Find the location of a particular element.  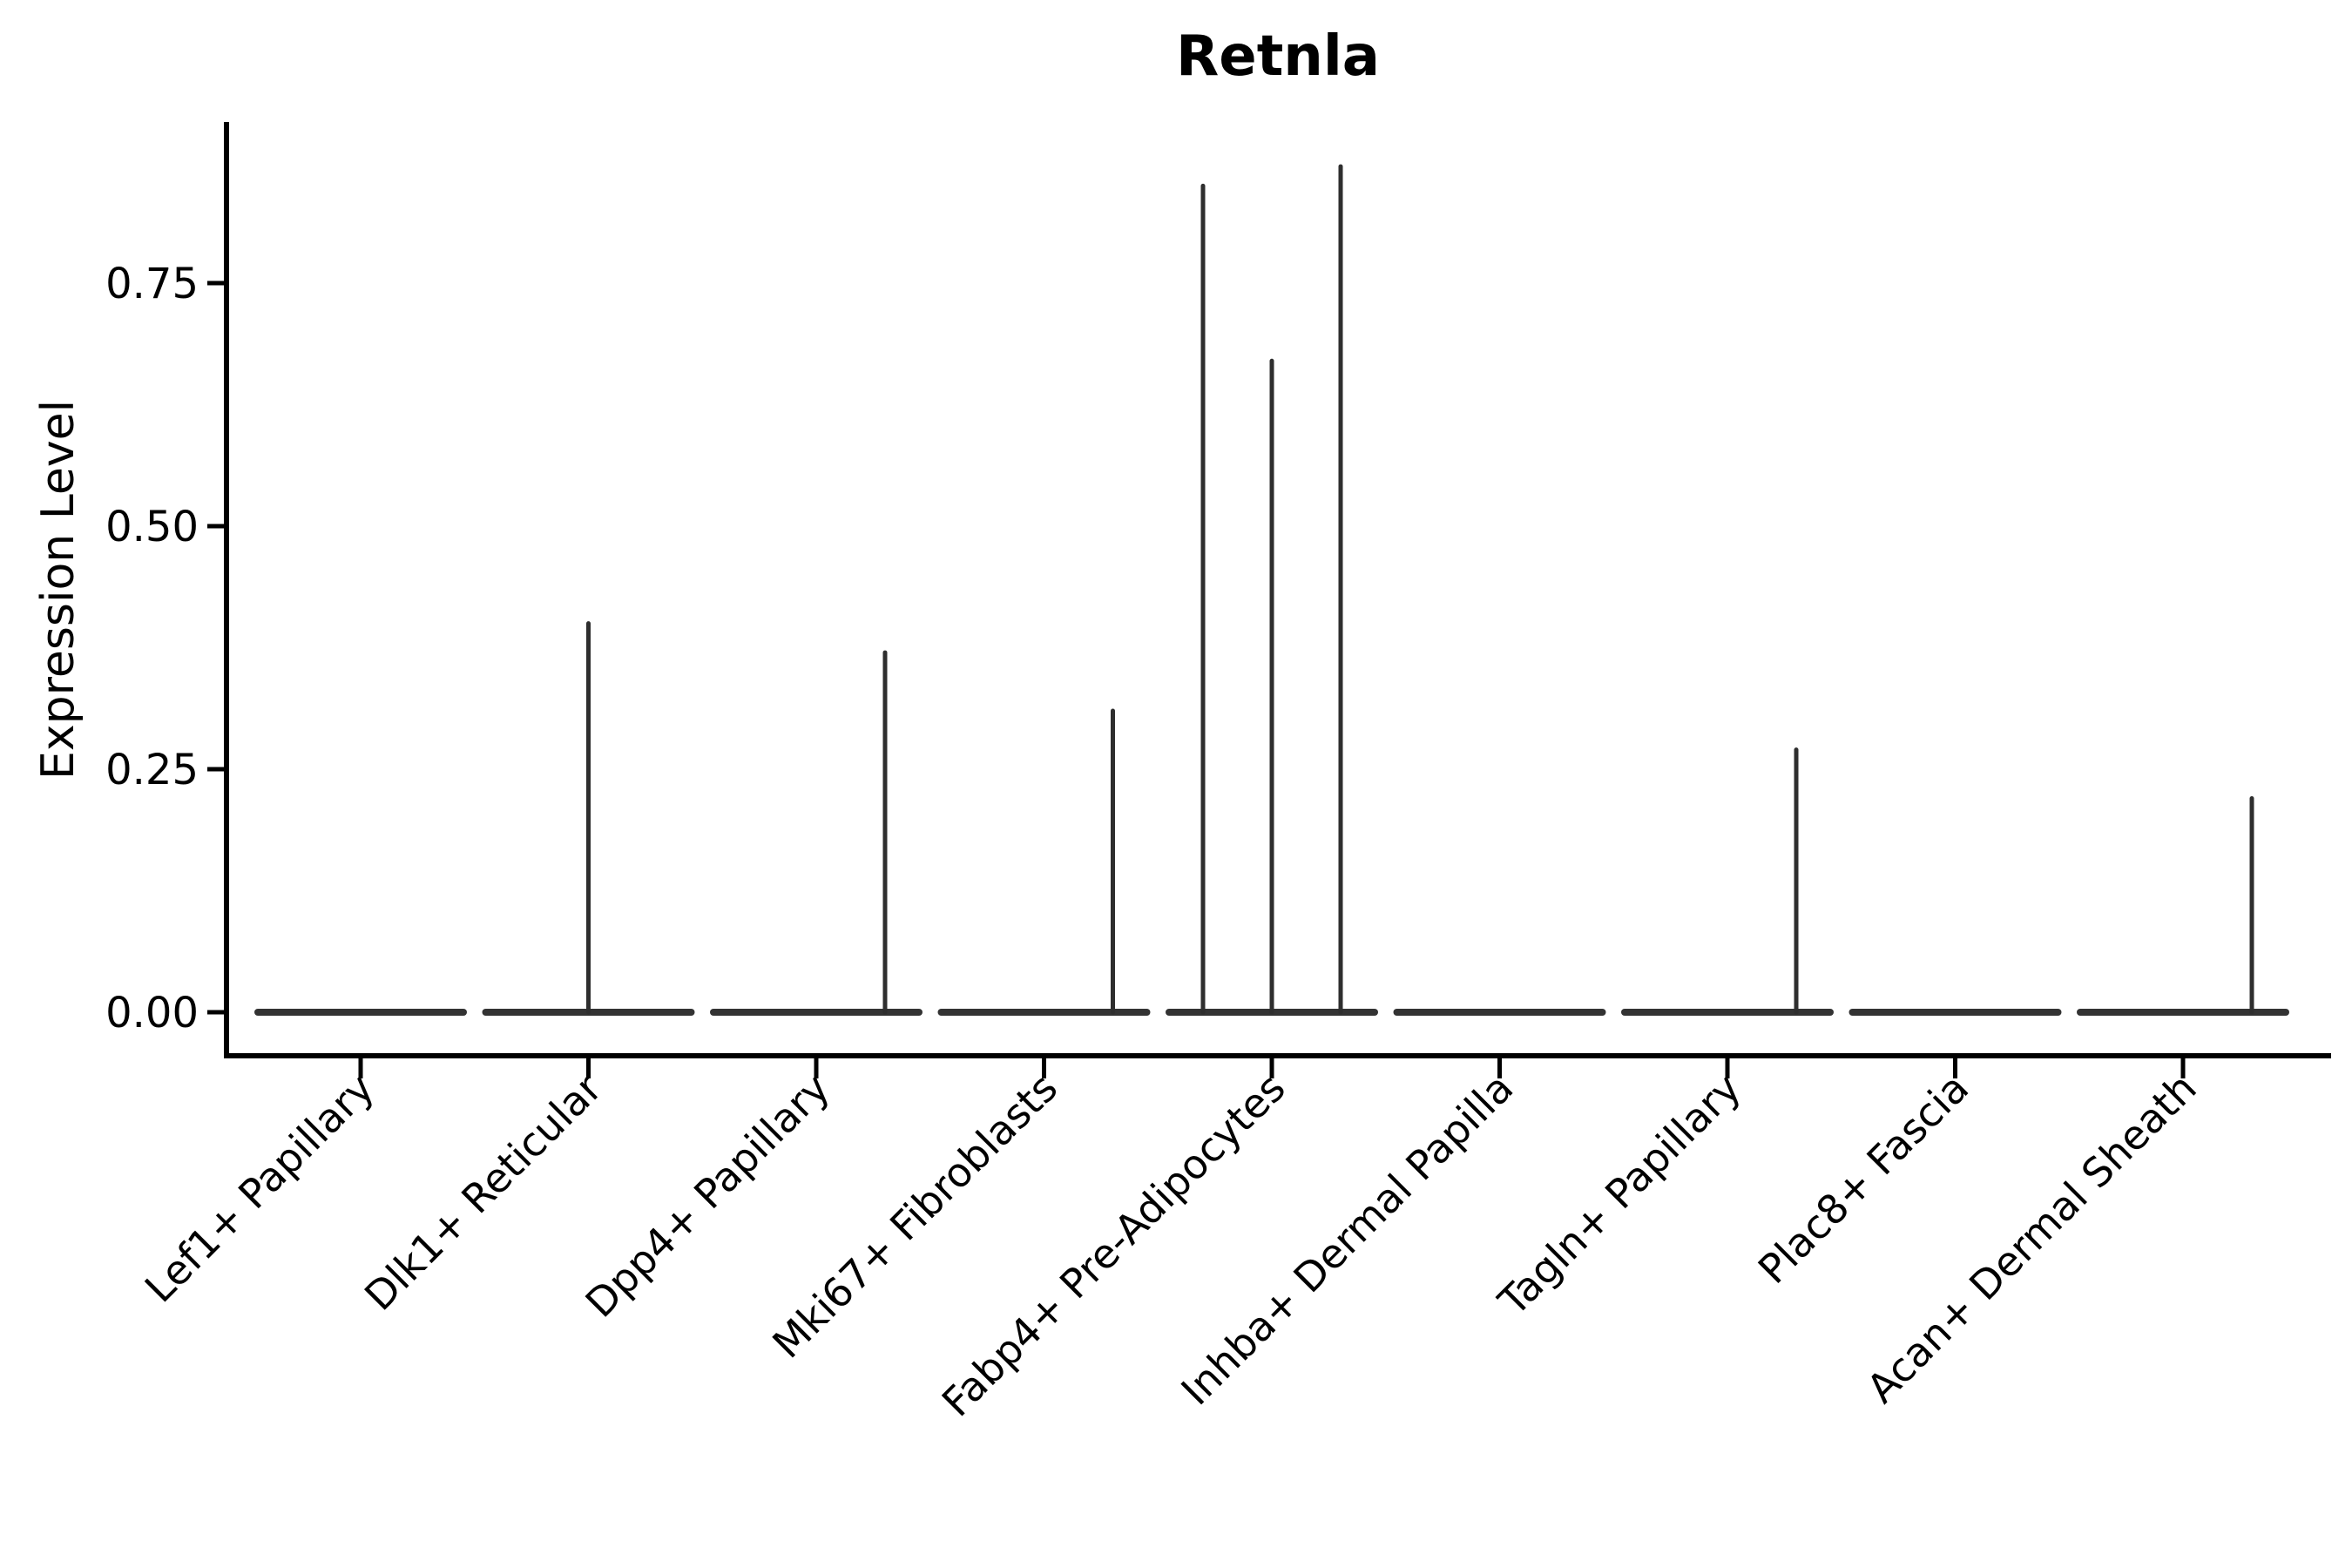

x-tick-label: Plac8+ Fascia is located at coordinates (1863, 1178).